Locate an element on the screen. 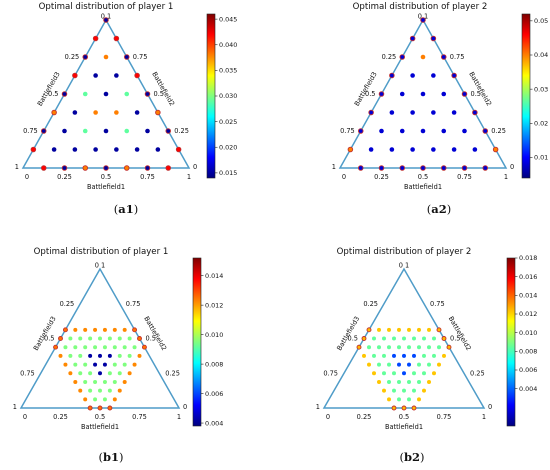 The height and width of the screenshot is (470, 550). chart-title: Optimal distribution of player 1 is located at coordinates (106, 7).